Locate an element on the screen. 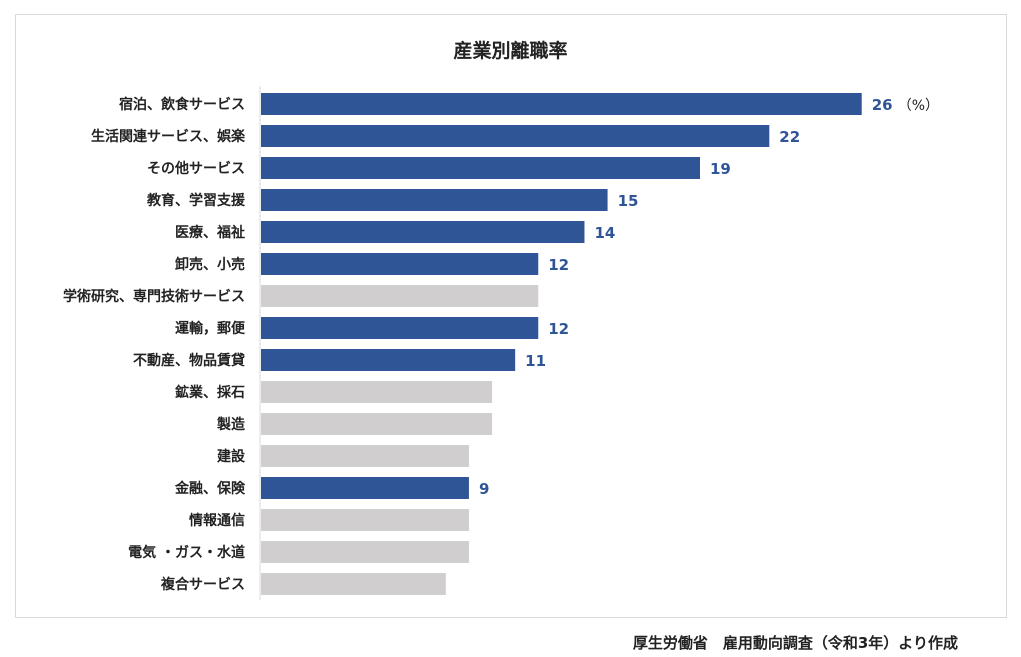 The width and height of the screenshot is (1021, 657). category-label: 建設 is located at coordinates (231, 456).